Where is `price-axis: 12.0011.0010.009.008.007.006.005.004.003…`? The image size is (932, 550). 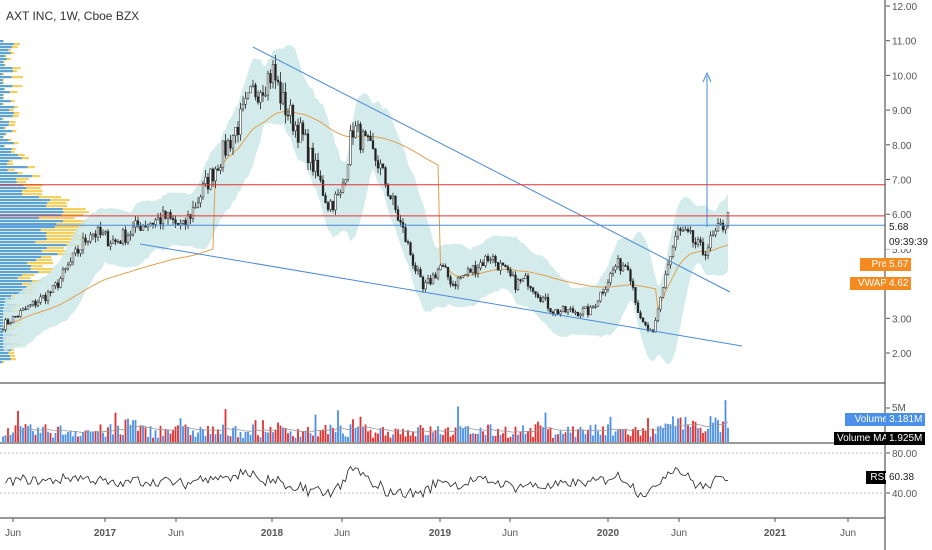 price-axis: 12.0011.0010.009.008.007.006.005.004.003… is located at coordinates (901, 181).